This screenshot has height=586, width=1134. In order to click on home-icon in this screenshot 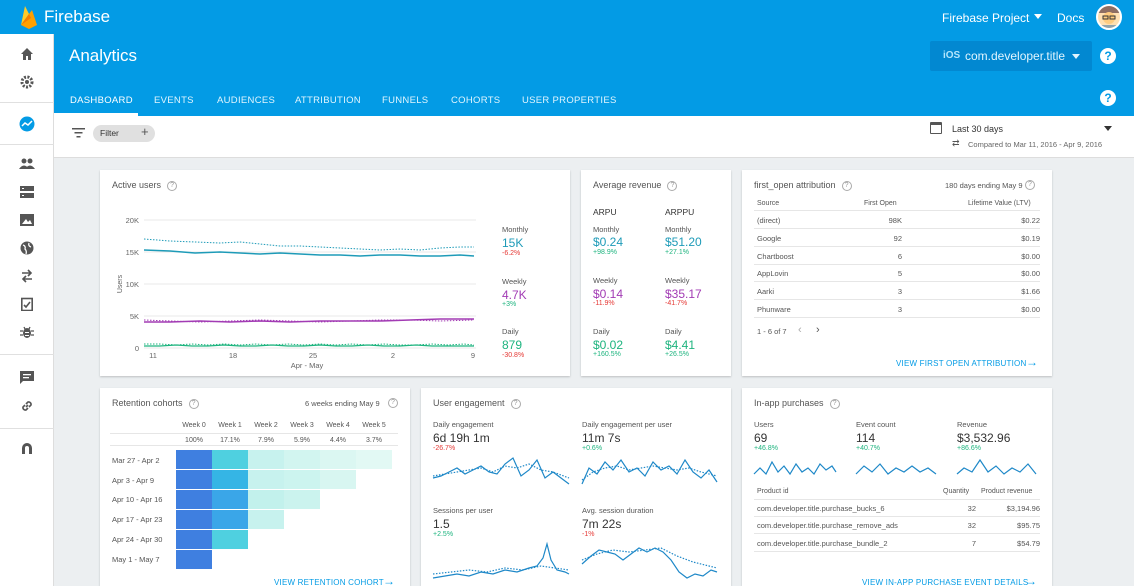, I will do `click(27, 54)`.